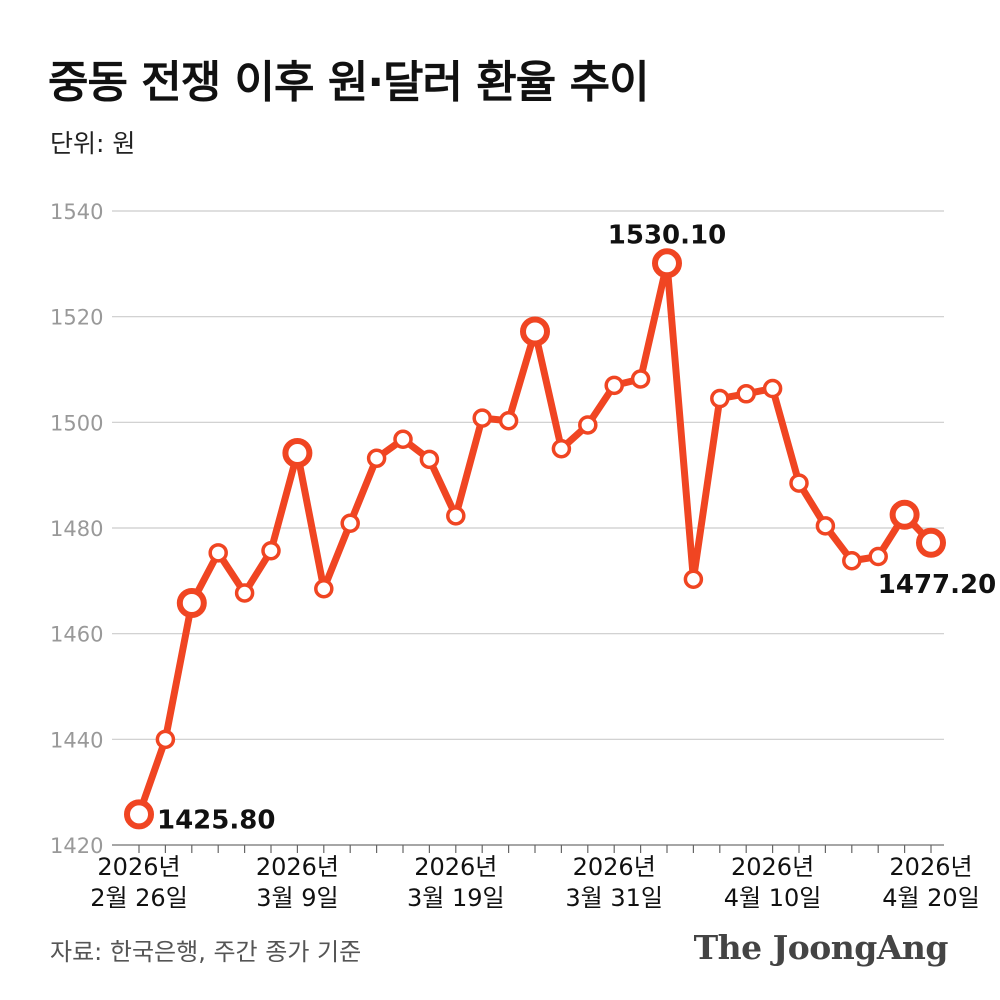 The height and width of the screenshot is (1000, 1000). I want to click on y-tick-label: 1460, so click(76, 635).